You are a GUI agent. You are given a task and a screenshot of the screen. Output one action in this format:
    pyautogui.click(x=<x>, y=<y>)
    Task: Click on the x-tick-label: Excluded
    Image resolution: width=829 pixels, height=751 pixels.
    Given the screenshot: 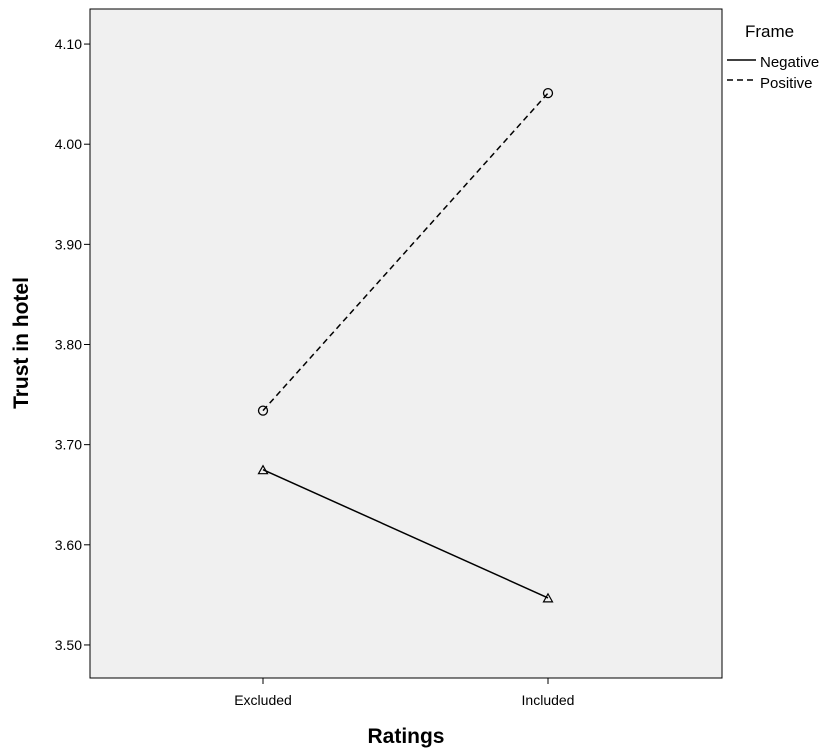 What is the action you would take?
    pyautogui.click(x=263, y=700)
    